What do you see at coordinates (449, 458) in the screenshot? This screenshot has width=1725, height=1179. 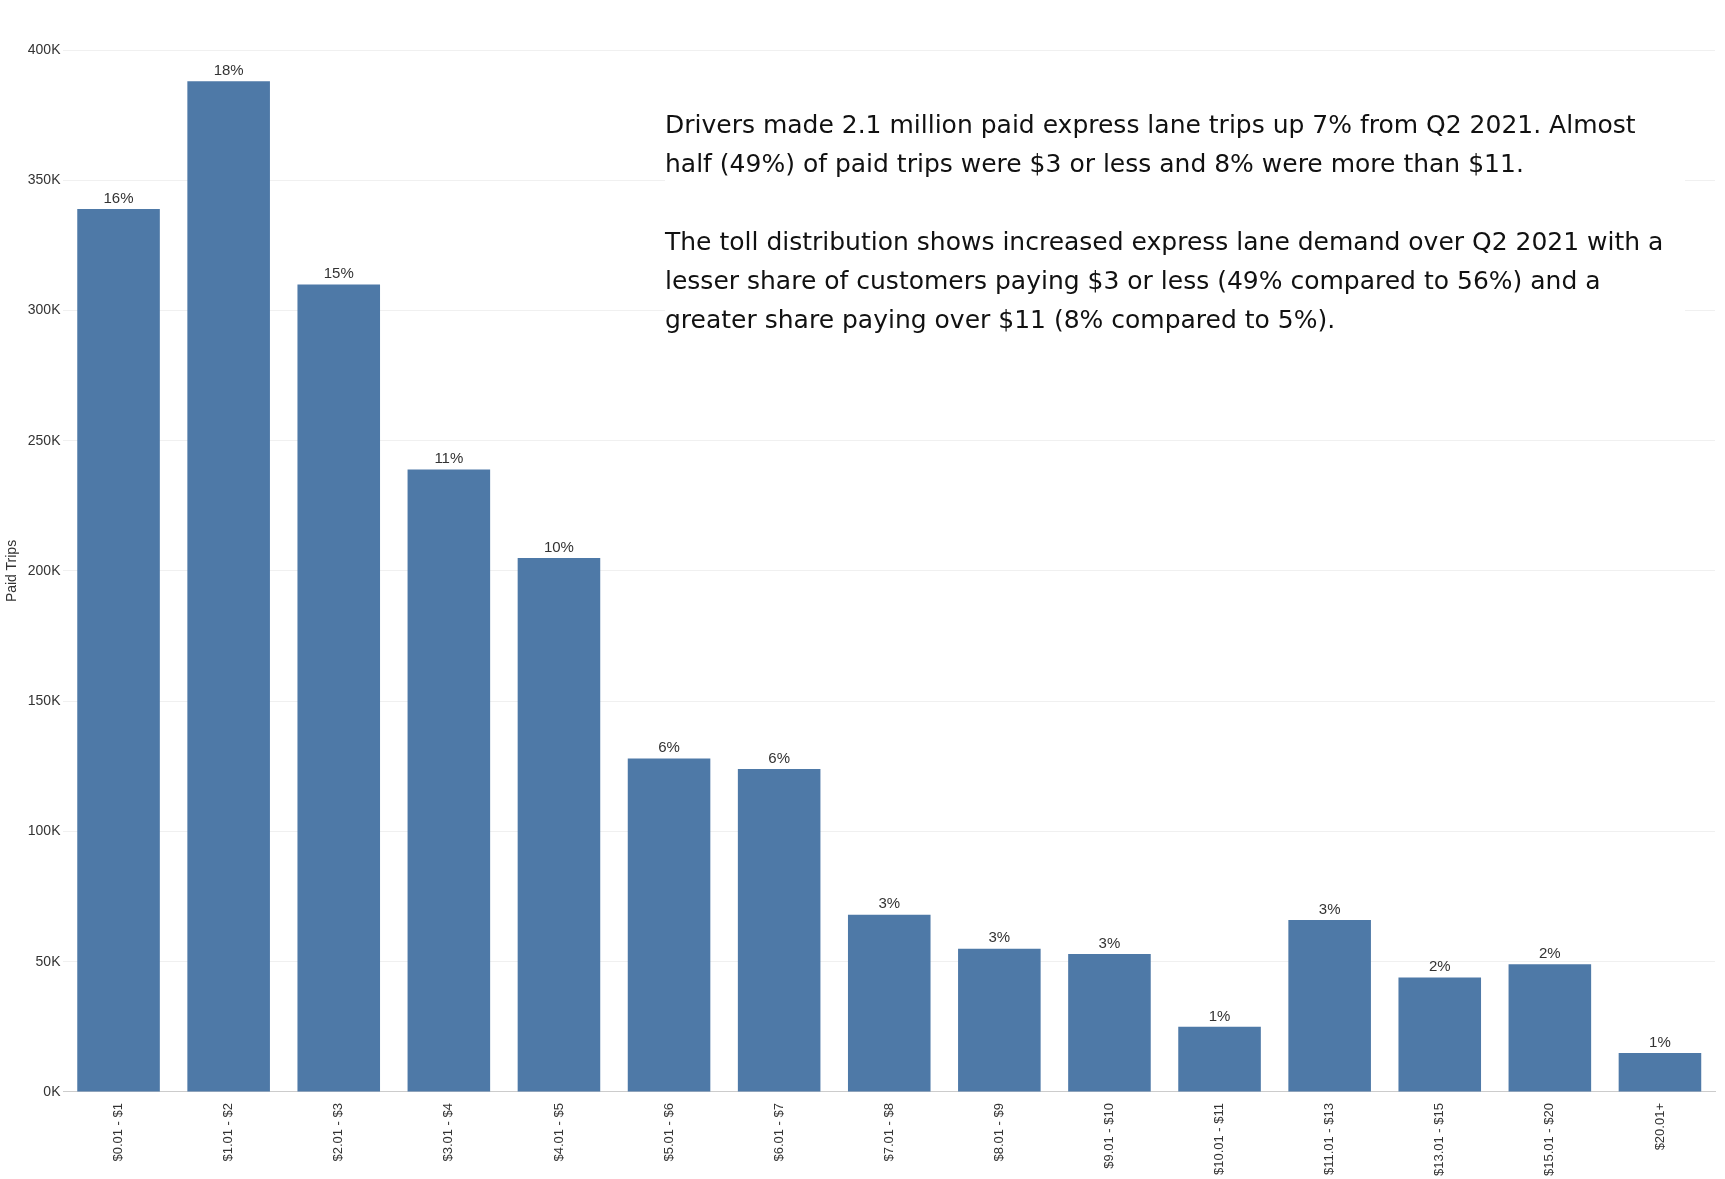 I see `annotation: 11%` at bounding box center [449, 458].